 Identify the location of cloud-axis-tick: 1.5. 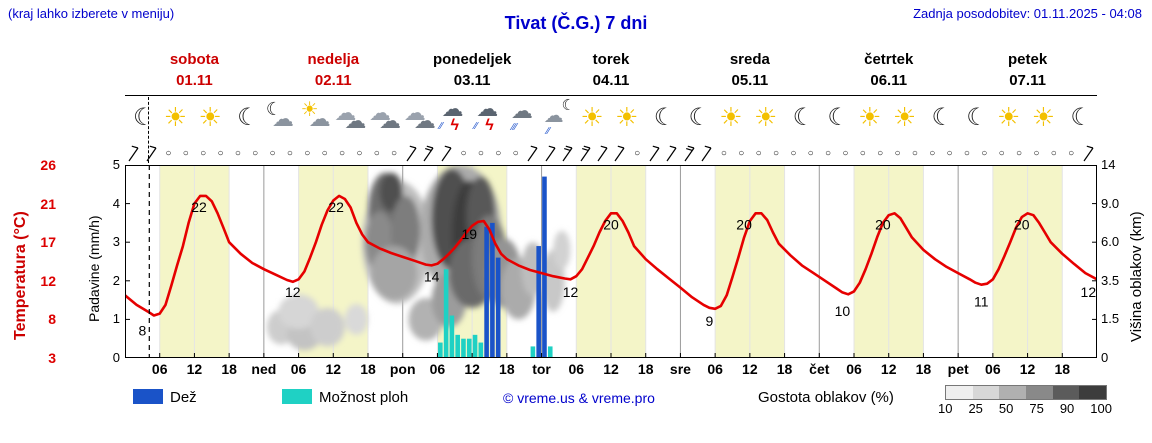
(1110, 319).